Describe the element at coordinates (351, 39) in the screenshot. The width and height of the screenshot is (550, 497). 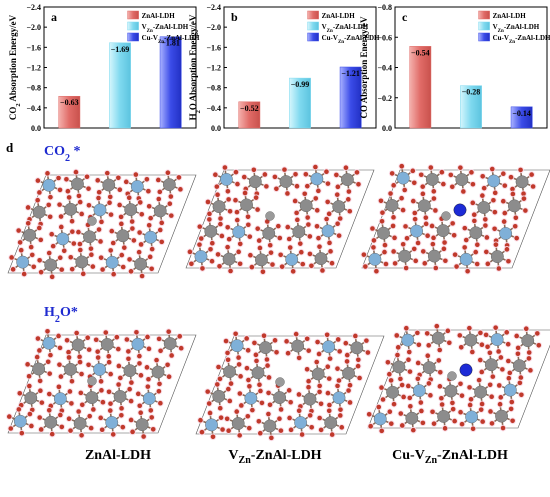
I see `legend-label-b-2: Cu-VZn-ZnAl-LDH` at that location.